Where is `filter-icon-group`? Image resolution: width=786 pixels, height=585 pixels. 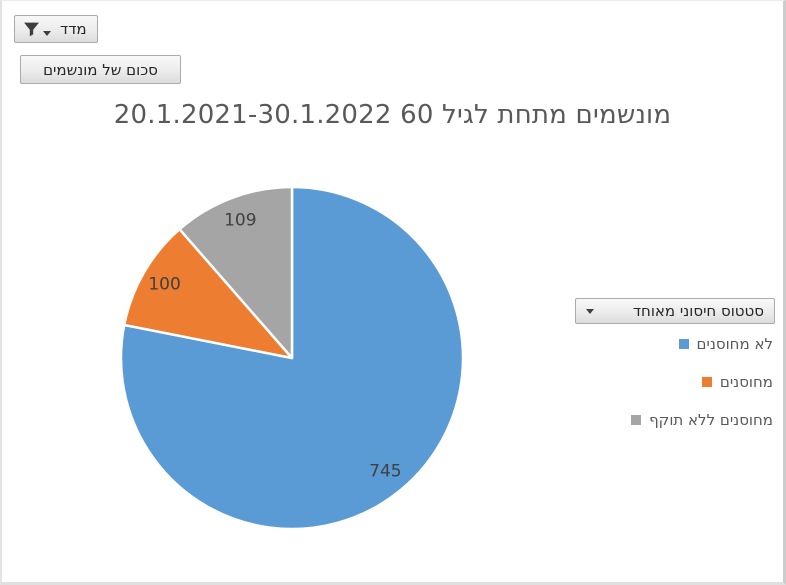 filter-icon-group is located at coordinates (37, 29).